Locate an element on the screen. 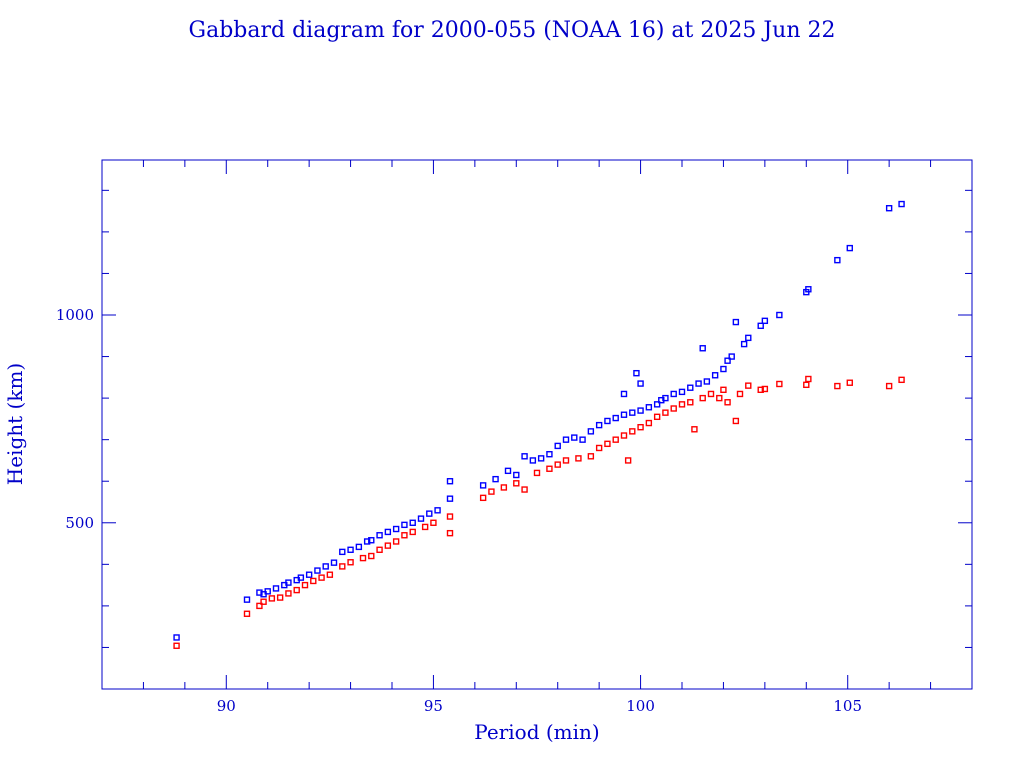  x-axis-label: Period (min) is located at coordinates (536, 732).